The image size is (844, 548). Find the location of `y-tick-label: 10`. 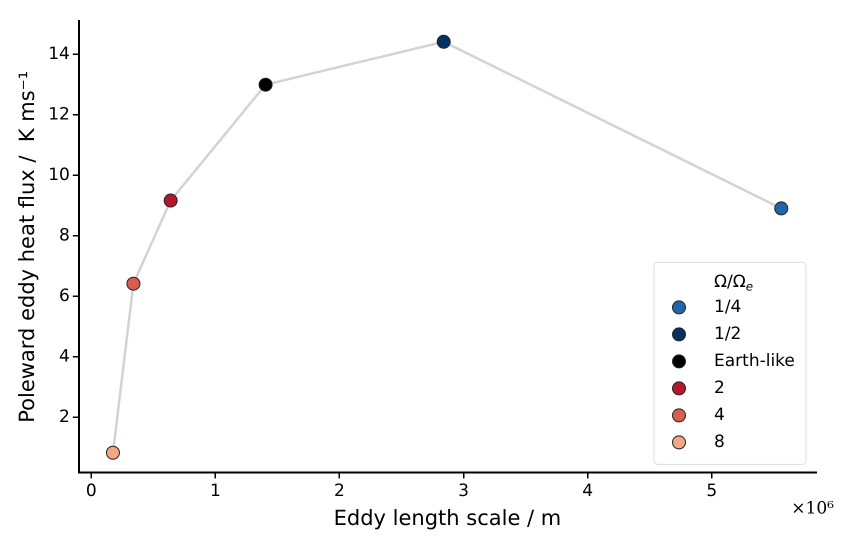

y-tick-label: 10 is located at coordinates (59, 174).